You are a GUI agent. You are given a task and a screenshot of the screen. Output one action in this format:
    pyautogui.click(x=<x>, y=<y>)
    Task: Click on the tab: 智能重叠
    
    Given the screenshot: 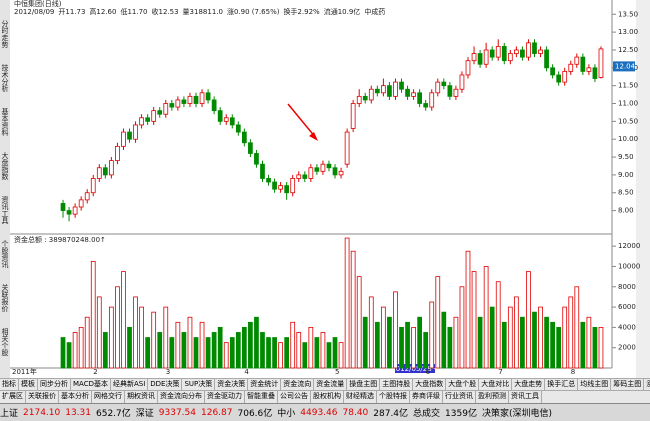 What is the action you would take?
    pyautogui.click(x=261, y=397)
    